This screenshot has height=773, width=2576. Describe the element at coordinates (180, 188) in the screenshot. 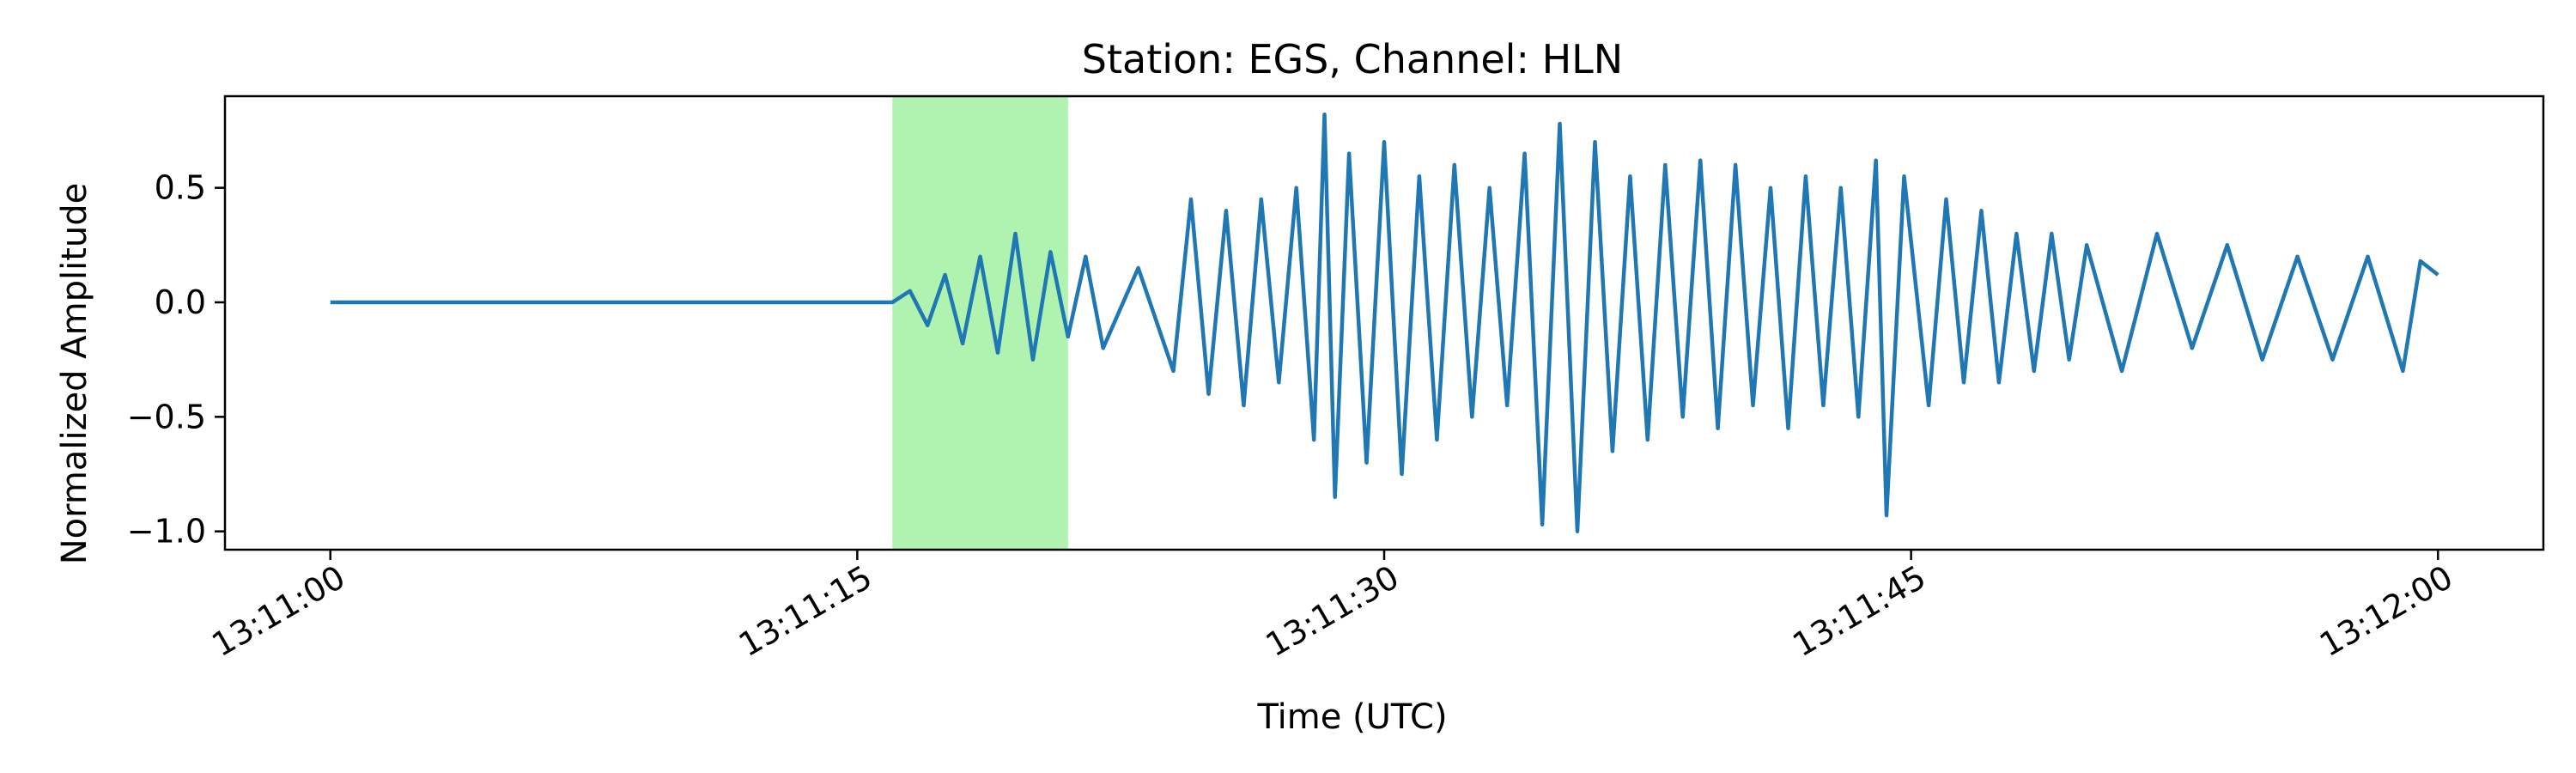

I see `y-tick-label: 0.5` at that location.